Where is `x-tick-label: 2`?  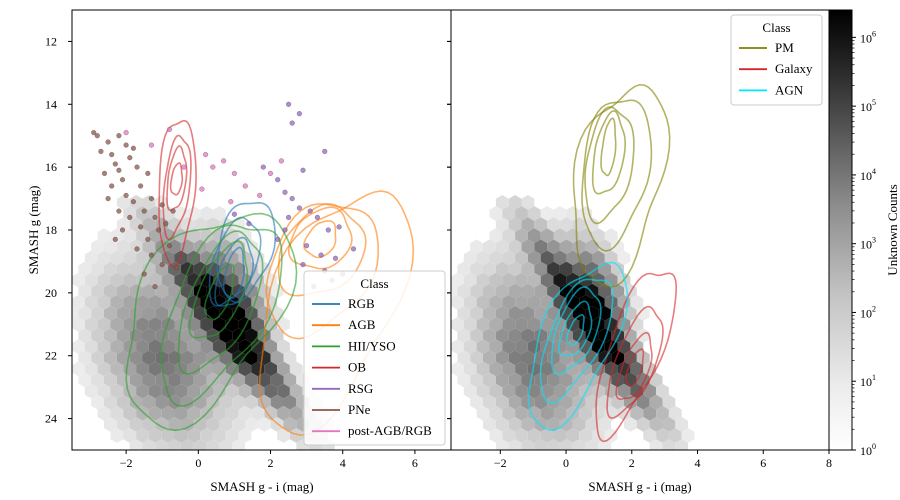 x-tick-label: 2 is located at coordinates (632, 463).